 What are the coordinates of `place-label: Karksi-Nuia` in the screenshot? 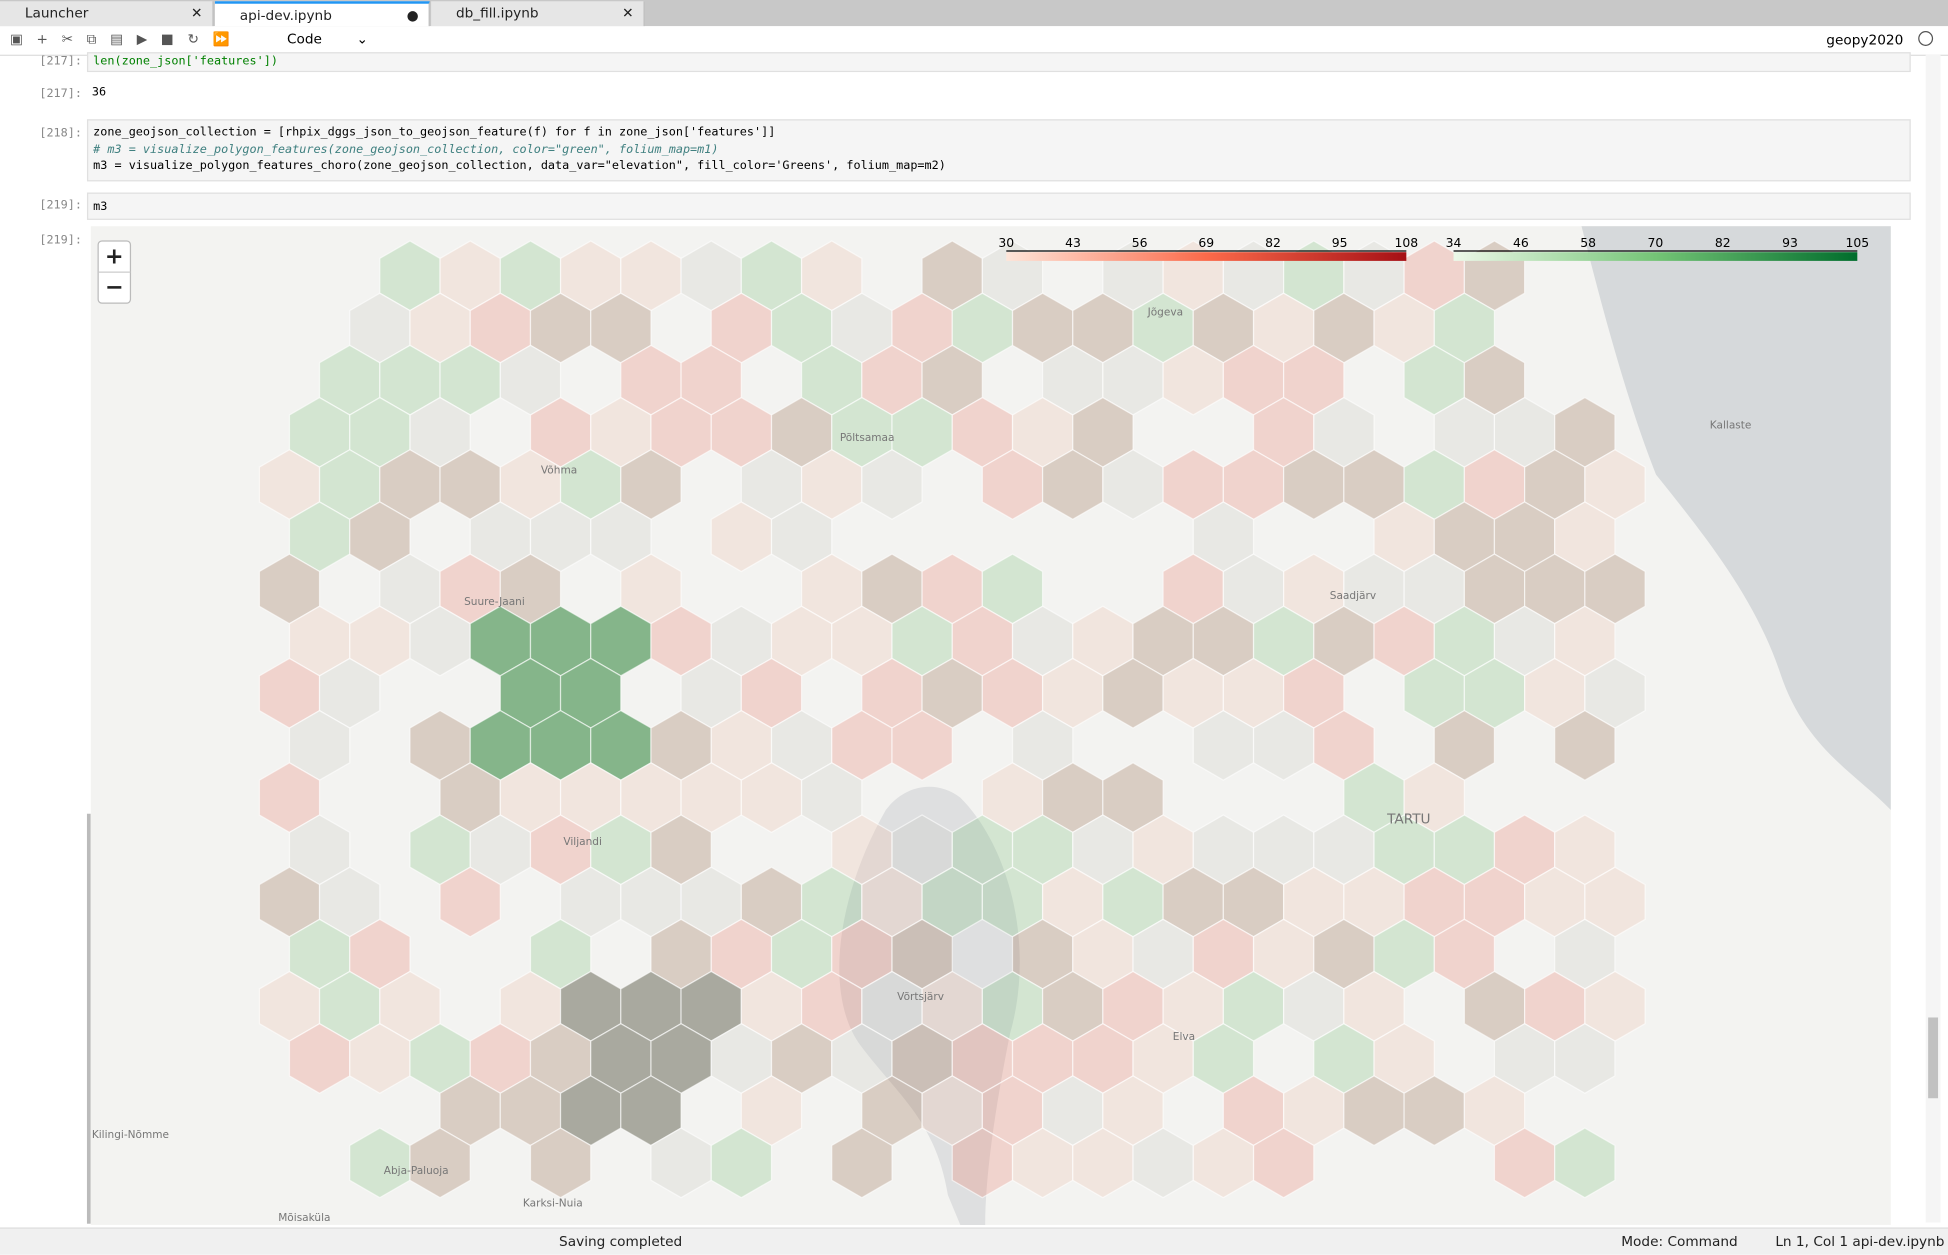 It's located at (553, 1203).